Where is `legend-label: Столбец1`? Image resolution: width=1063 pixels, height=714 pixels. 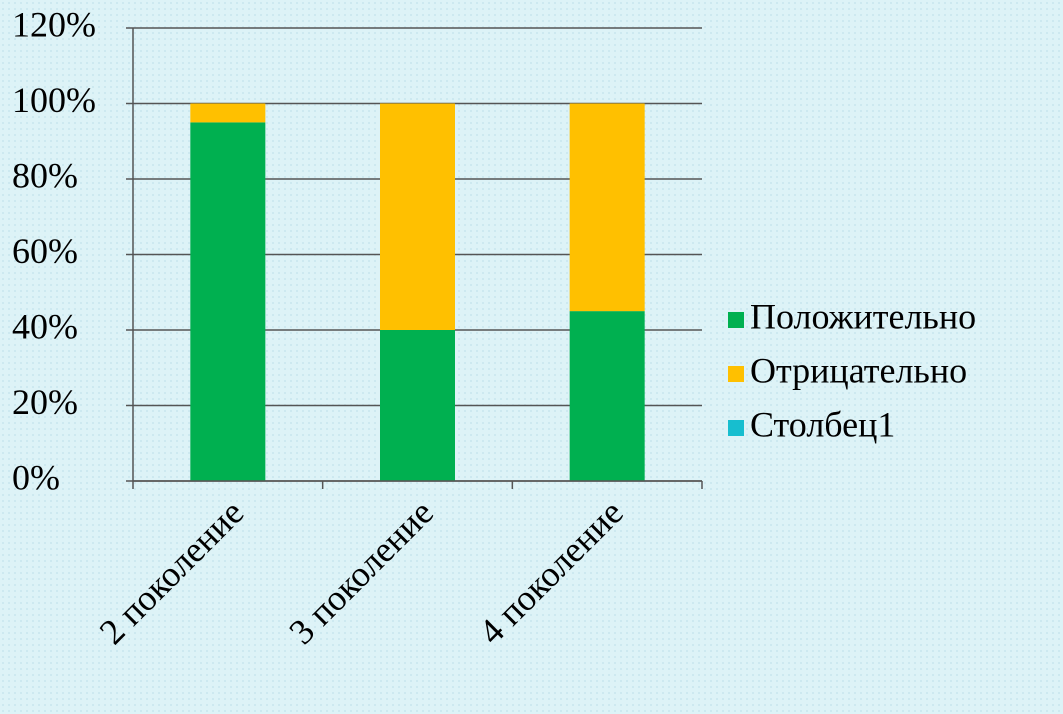 legend-label: Столбец1 is located at coordinates (822, 424).